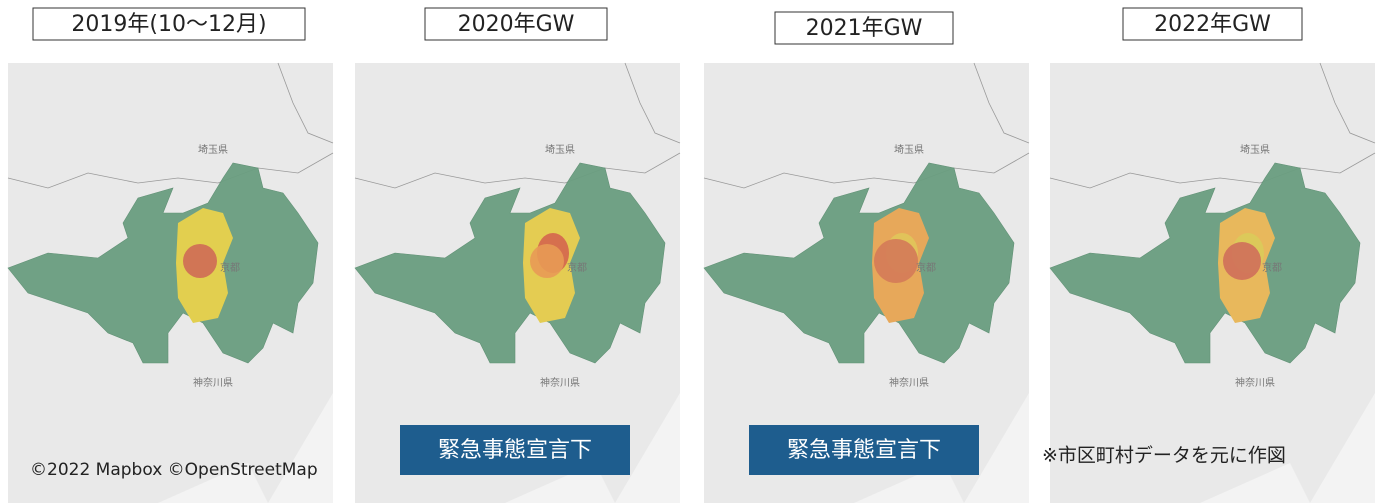  What do you see at coordinates (174, 470) in the screenshot?
I see `attribution: ©2022 Mapbox ©OpenStreetMap` at bounding box center [174, 470].